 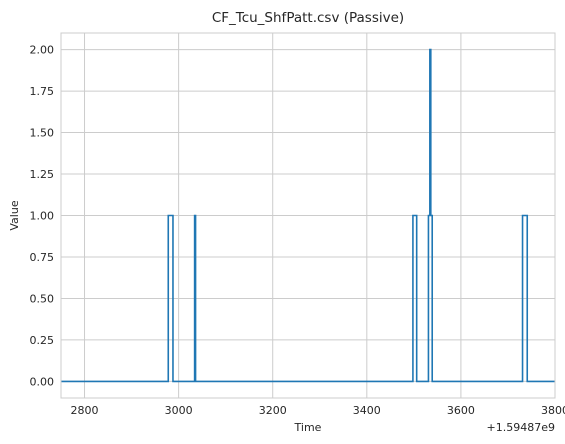 I want to click on y-tick-labels: 0.00 0.25 0.50 0.75 1.00 1.25 1.50 1.75 2.00, so click(x=42, y=216).